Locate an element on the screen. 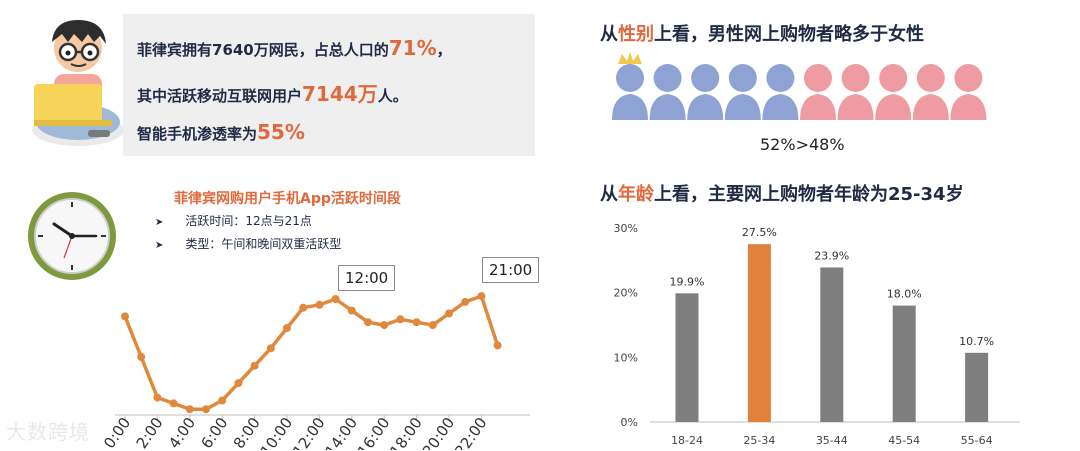 The image size is (1080, 451). x-tick-label: 55-64 is located at coordinates (977, 440).